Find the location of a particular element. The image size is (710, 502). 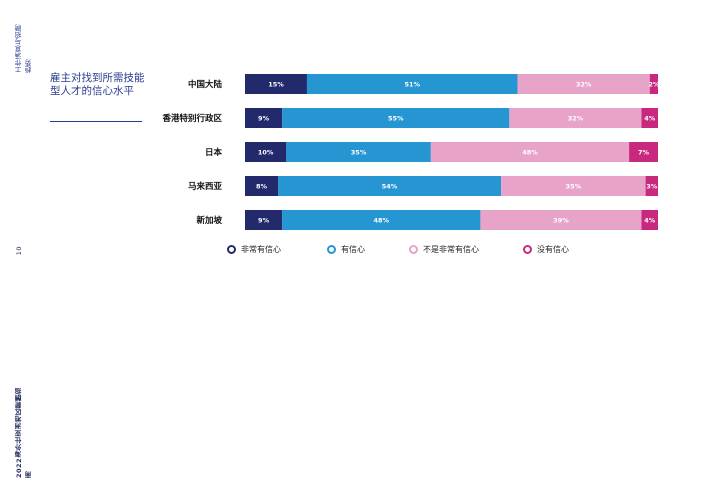

chart-legend: 非常有信心 有信心 不是非常有信心 没有信心 is located at coordinates (447, 251).